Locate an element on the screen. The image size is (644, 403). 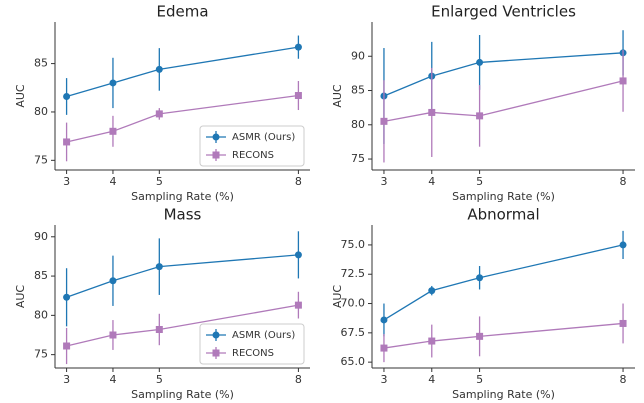
chart-title: Mass is located at coordinates (183, 215).